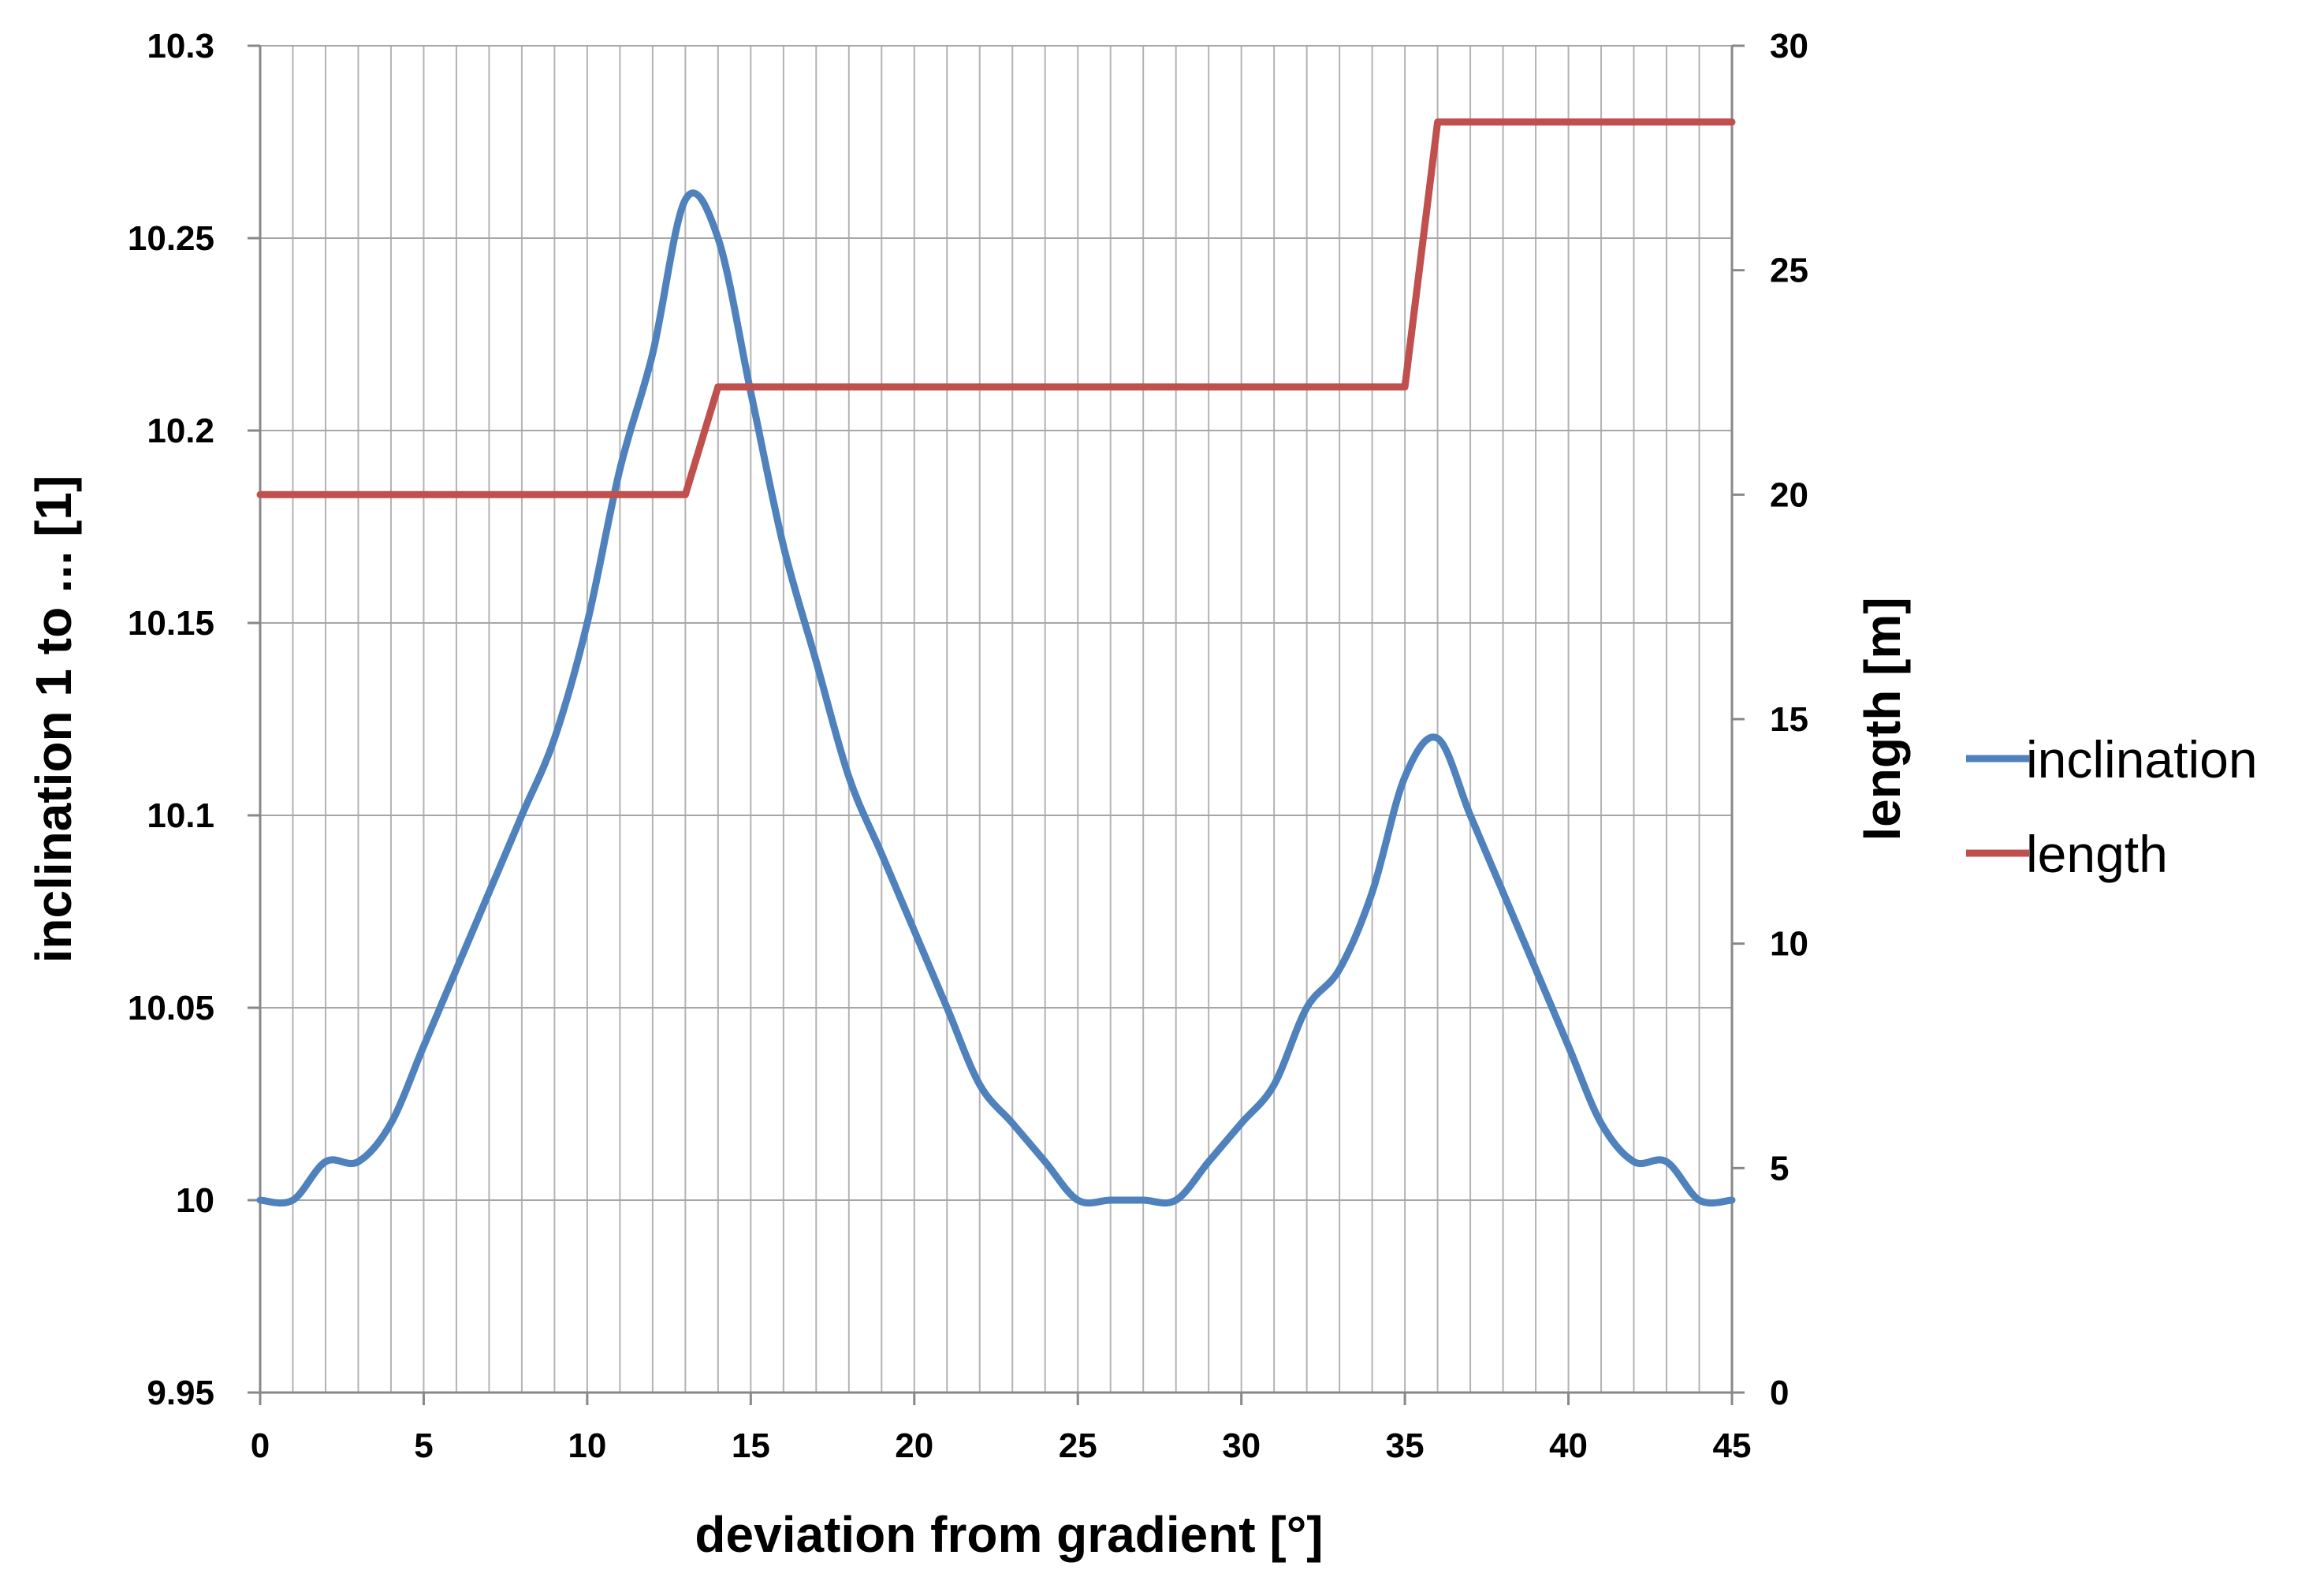 This screenshot has height=1596, width=2324. What do you see at coordinates (1009, 1534) in the screenshot?
I see `x-axis-title: deviation from gradient [°]` at bounding box center [1009, 1534].